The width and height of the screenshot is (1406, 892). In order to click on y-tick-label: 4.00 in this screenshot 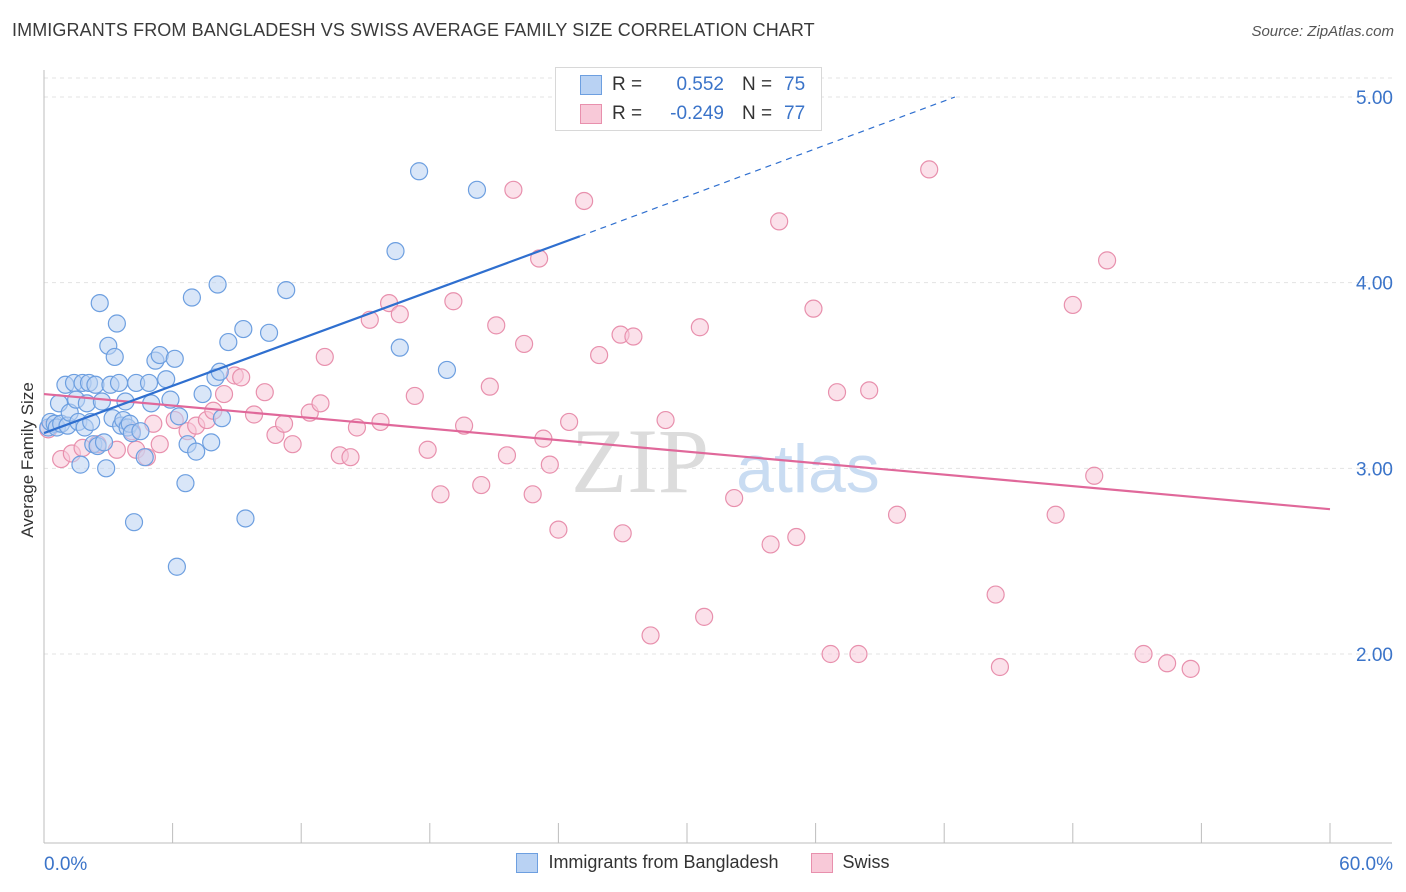, I will do `click(1374, 284)`.